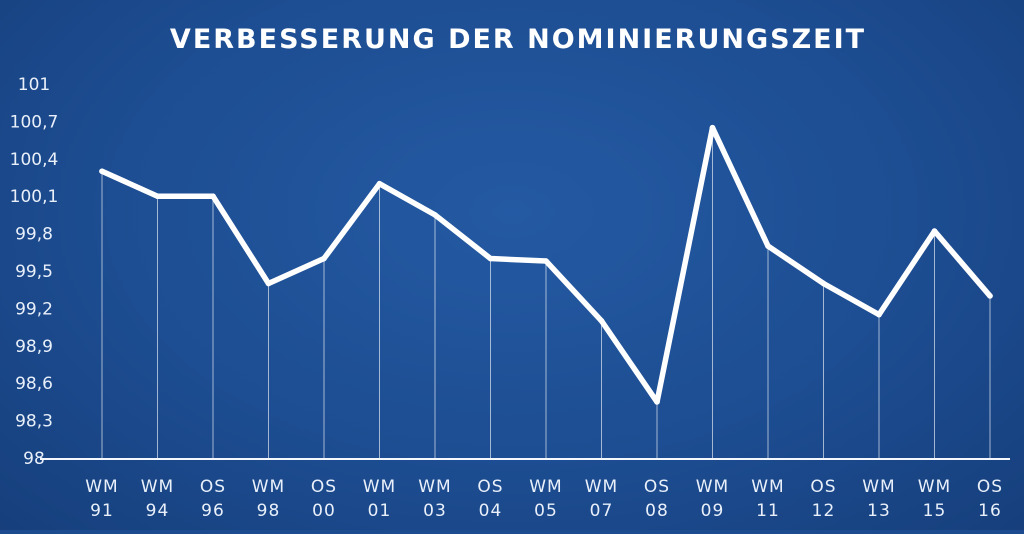 Image resolution: width=1024 pixels, height=534 pixels. Describe the element at coordinates (34, 197) in the screenshot. I see `y-tick-label: 100,1` at that location.